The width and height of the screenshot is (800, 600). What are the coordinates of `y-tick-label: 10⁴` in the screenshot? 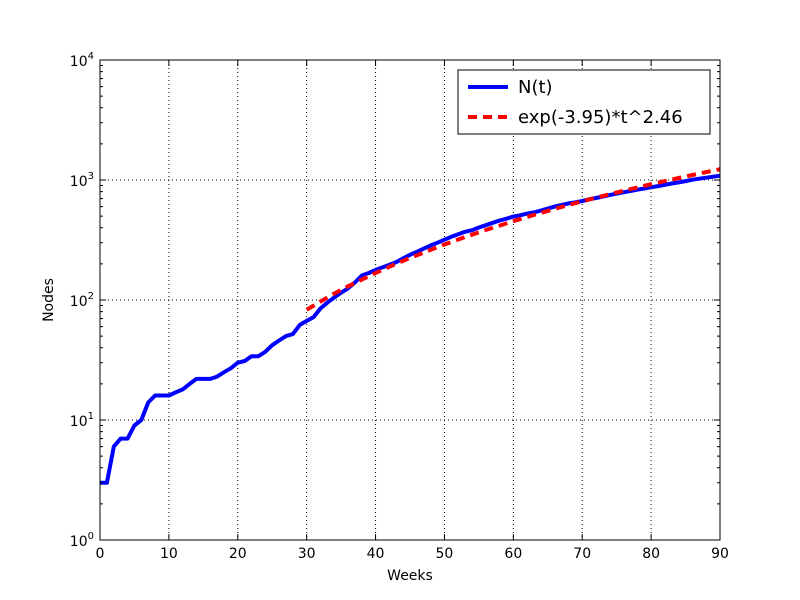 It's located at (82, 60).